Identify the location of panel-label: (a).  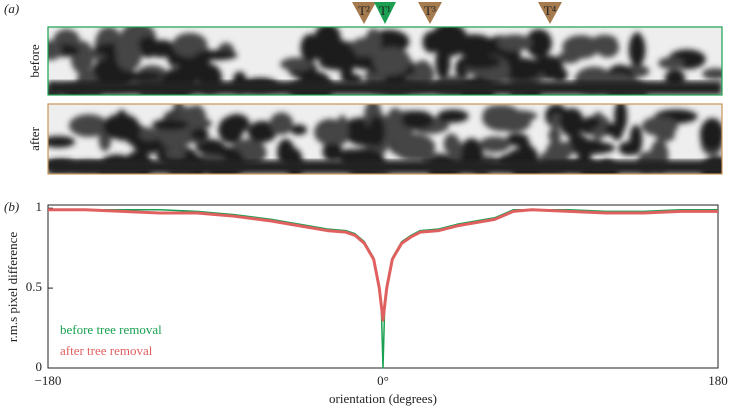
(11, 8).